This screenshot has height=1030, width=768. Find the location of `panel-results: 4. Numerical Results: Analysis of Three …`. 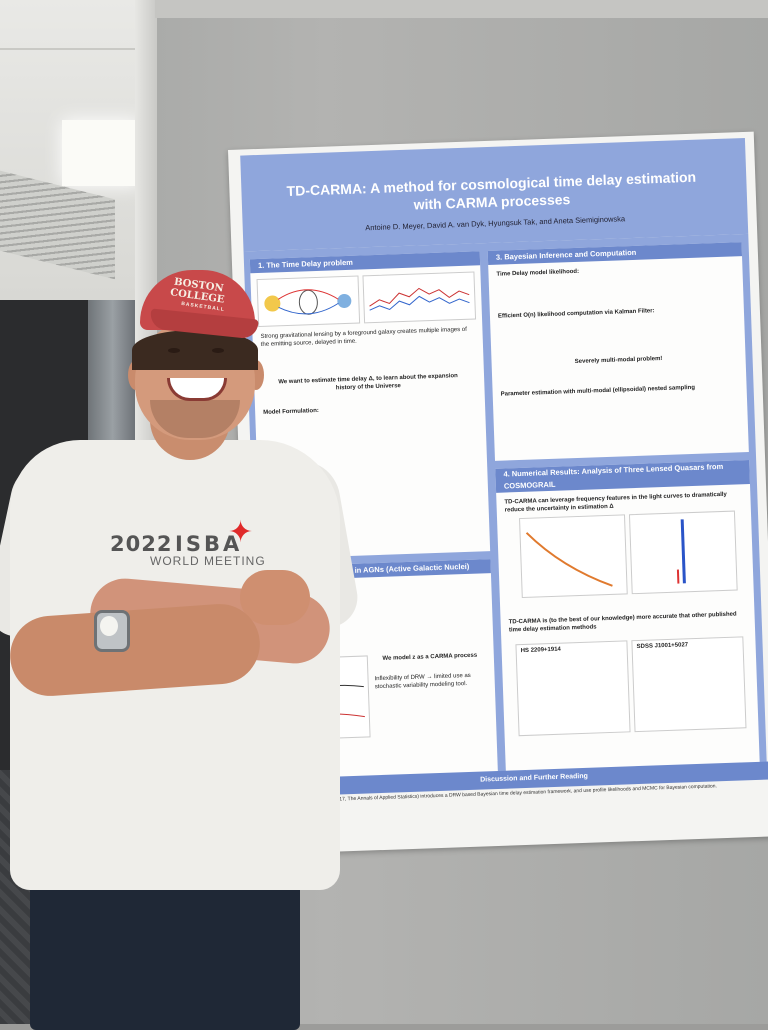

panel-results: 4. Numerical Results: Analysis of Three … is located at coordinates (627, 616).